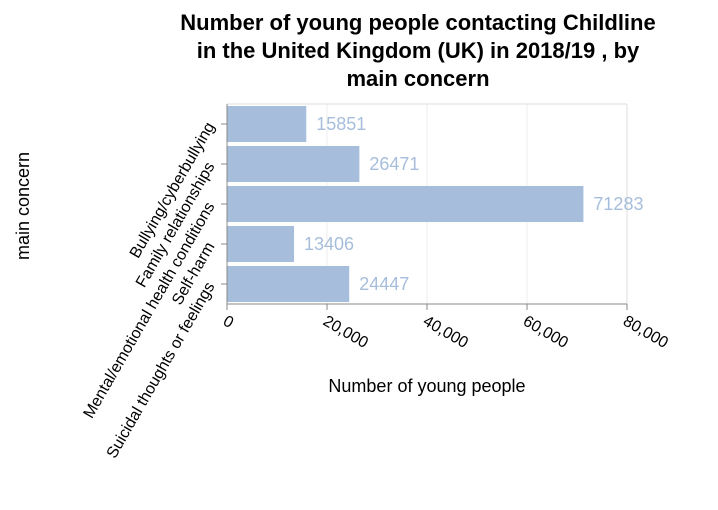 Image resolution: width=718 pixels, height=510 pixels. What do you see at coordinates (23, 206) in the screenshot?
I see `y-axis-title: main concern` at bounding box center [23, 206].